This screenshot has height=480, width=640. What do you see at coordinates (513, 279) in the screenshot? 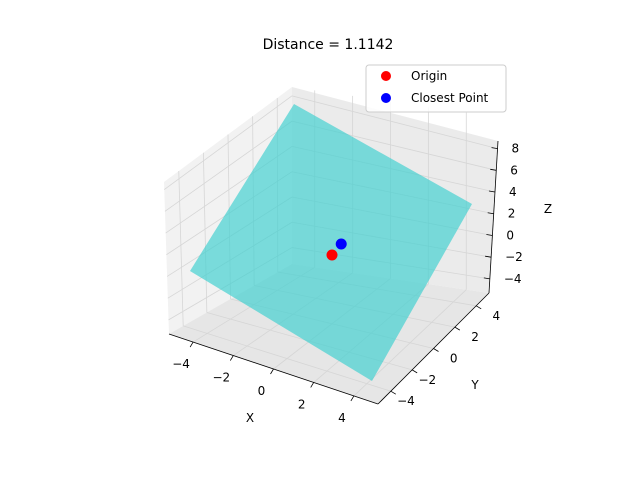
I see `z-tick-label: −4` at bounding box center [513, 279].